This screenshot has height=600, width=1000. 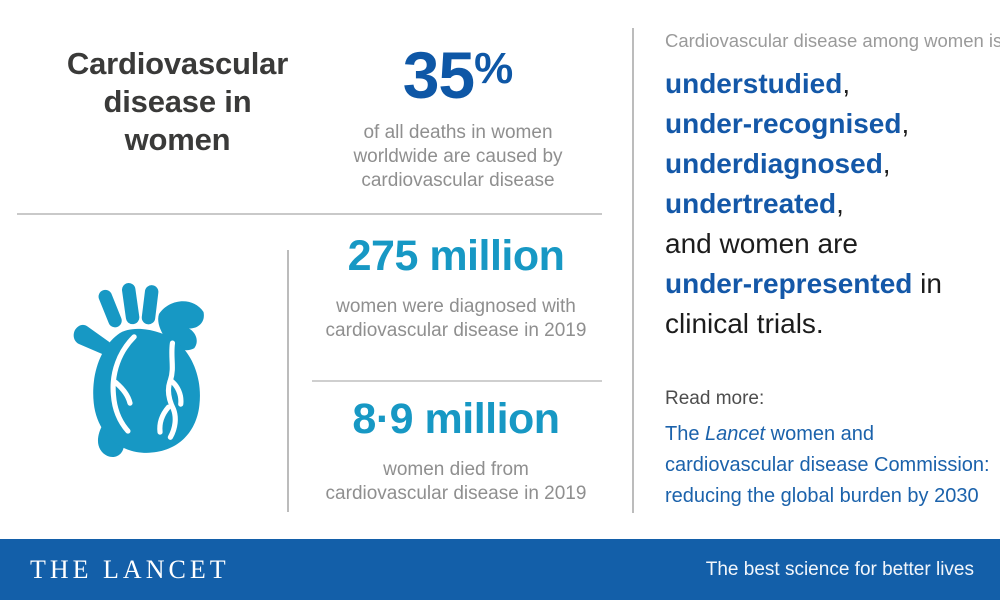 I want to click on divider-middle-vertical, so click(x=288, y=381).